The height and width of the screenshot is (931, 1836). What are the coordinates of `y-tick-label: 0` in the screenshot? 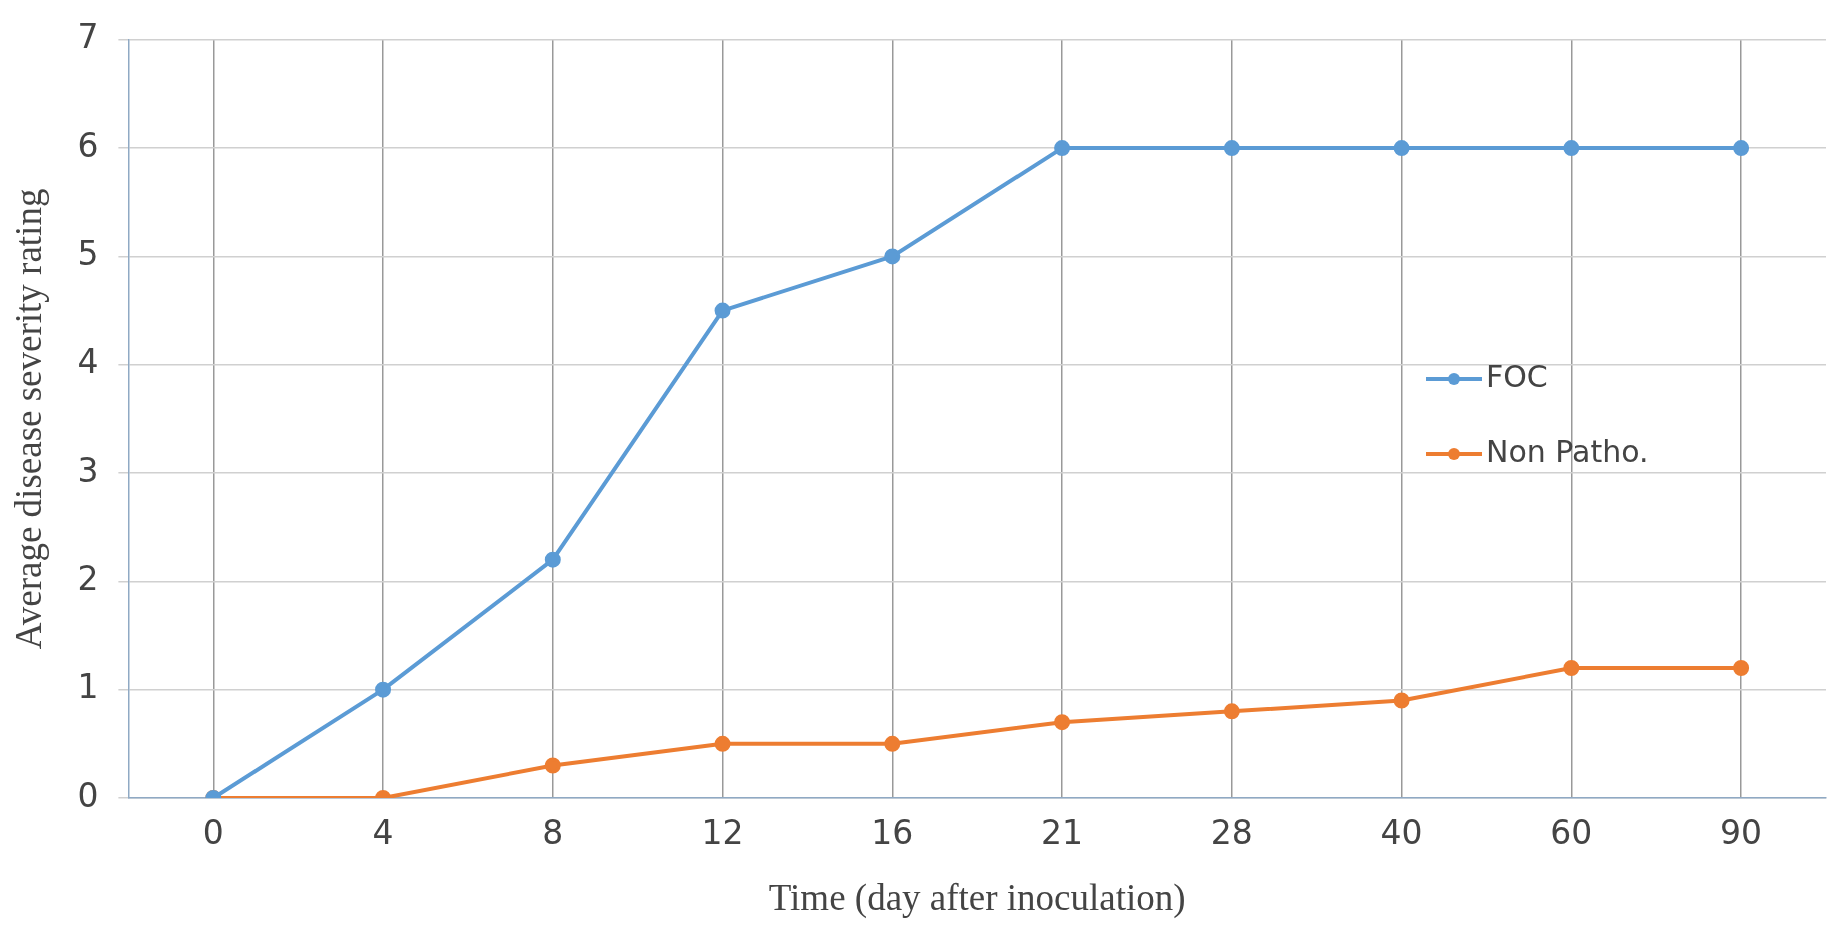 It's located at (88, 795).